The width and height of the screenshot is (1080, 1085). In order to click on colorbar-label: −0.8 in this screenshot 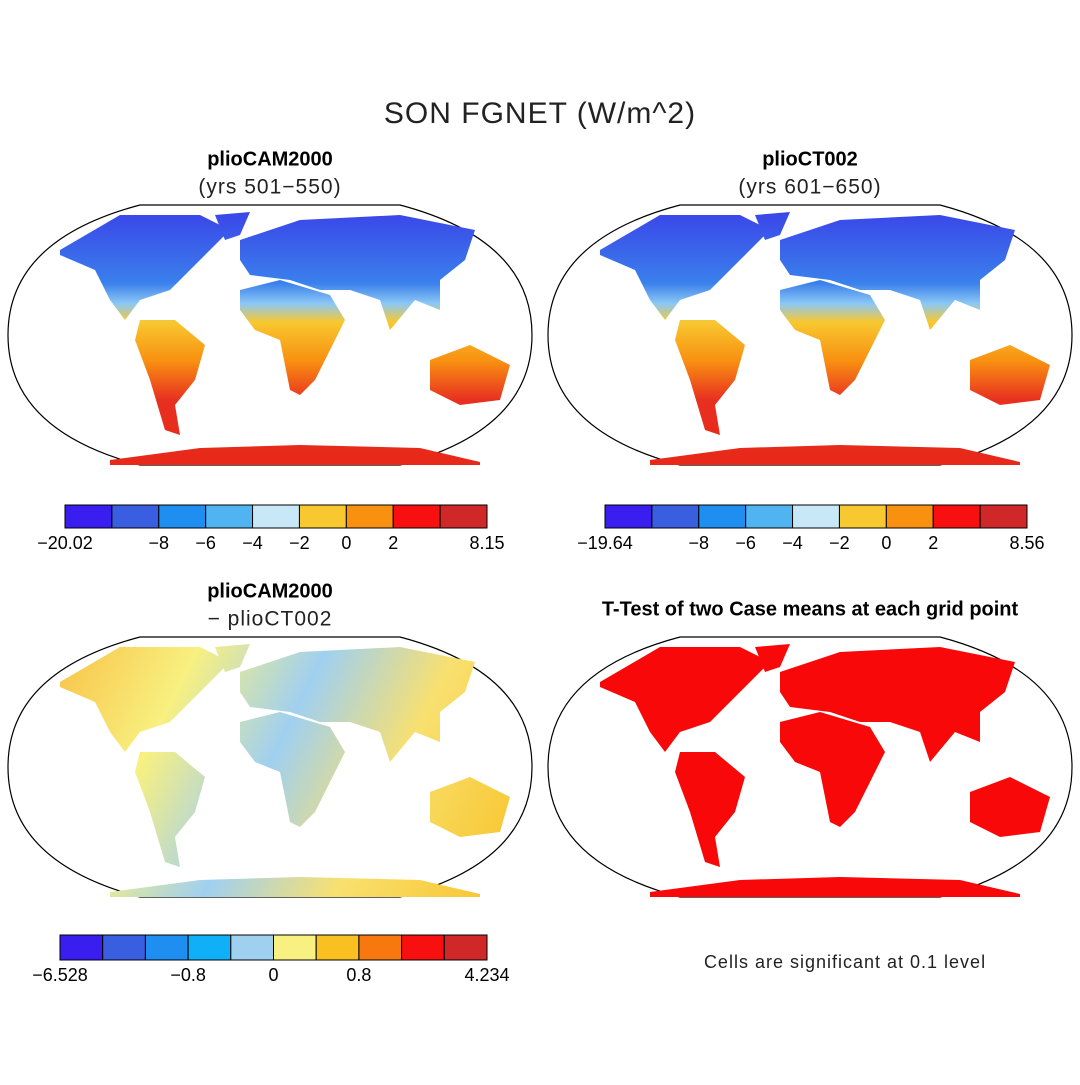, I will do `click(188, 975)`.